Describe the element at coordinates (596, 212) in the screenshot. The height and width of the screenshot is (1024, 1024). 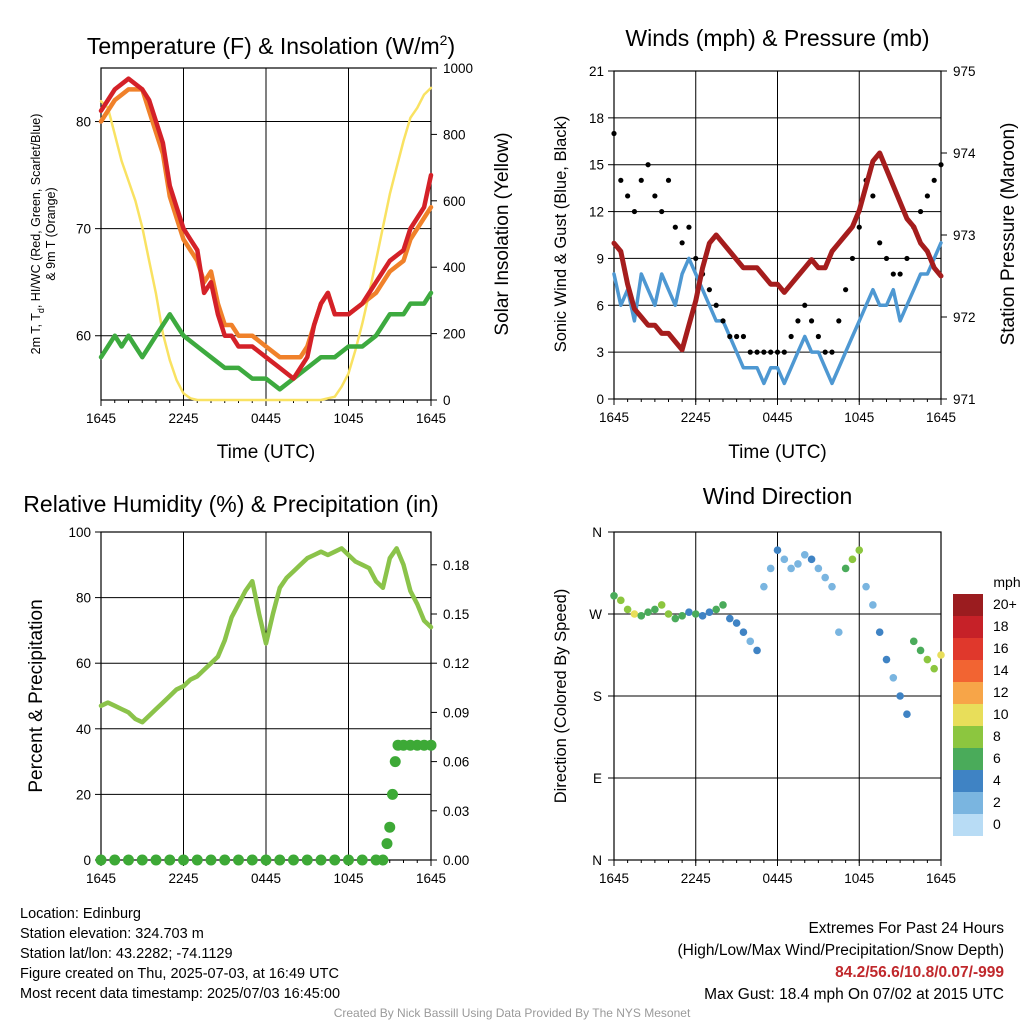
I see `winds-ytick-label: 12` at that location.